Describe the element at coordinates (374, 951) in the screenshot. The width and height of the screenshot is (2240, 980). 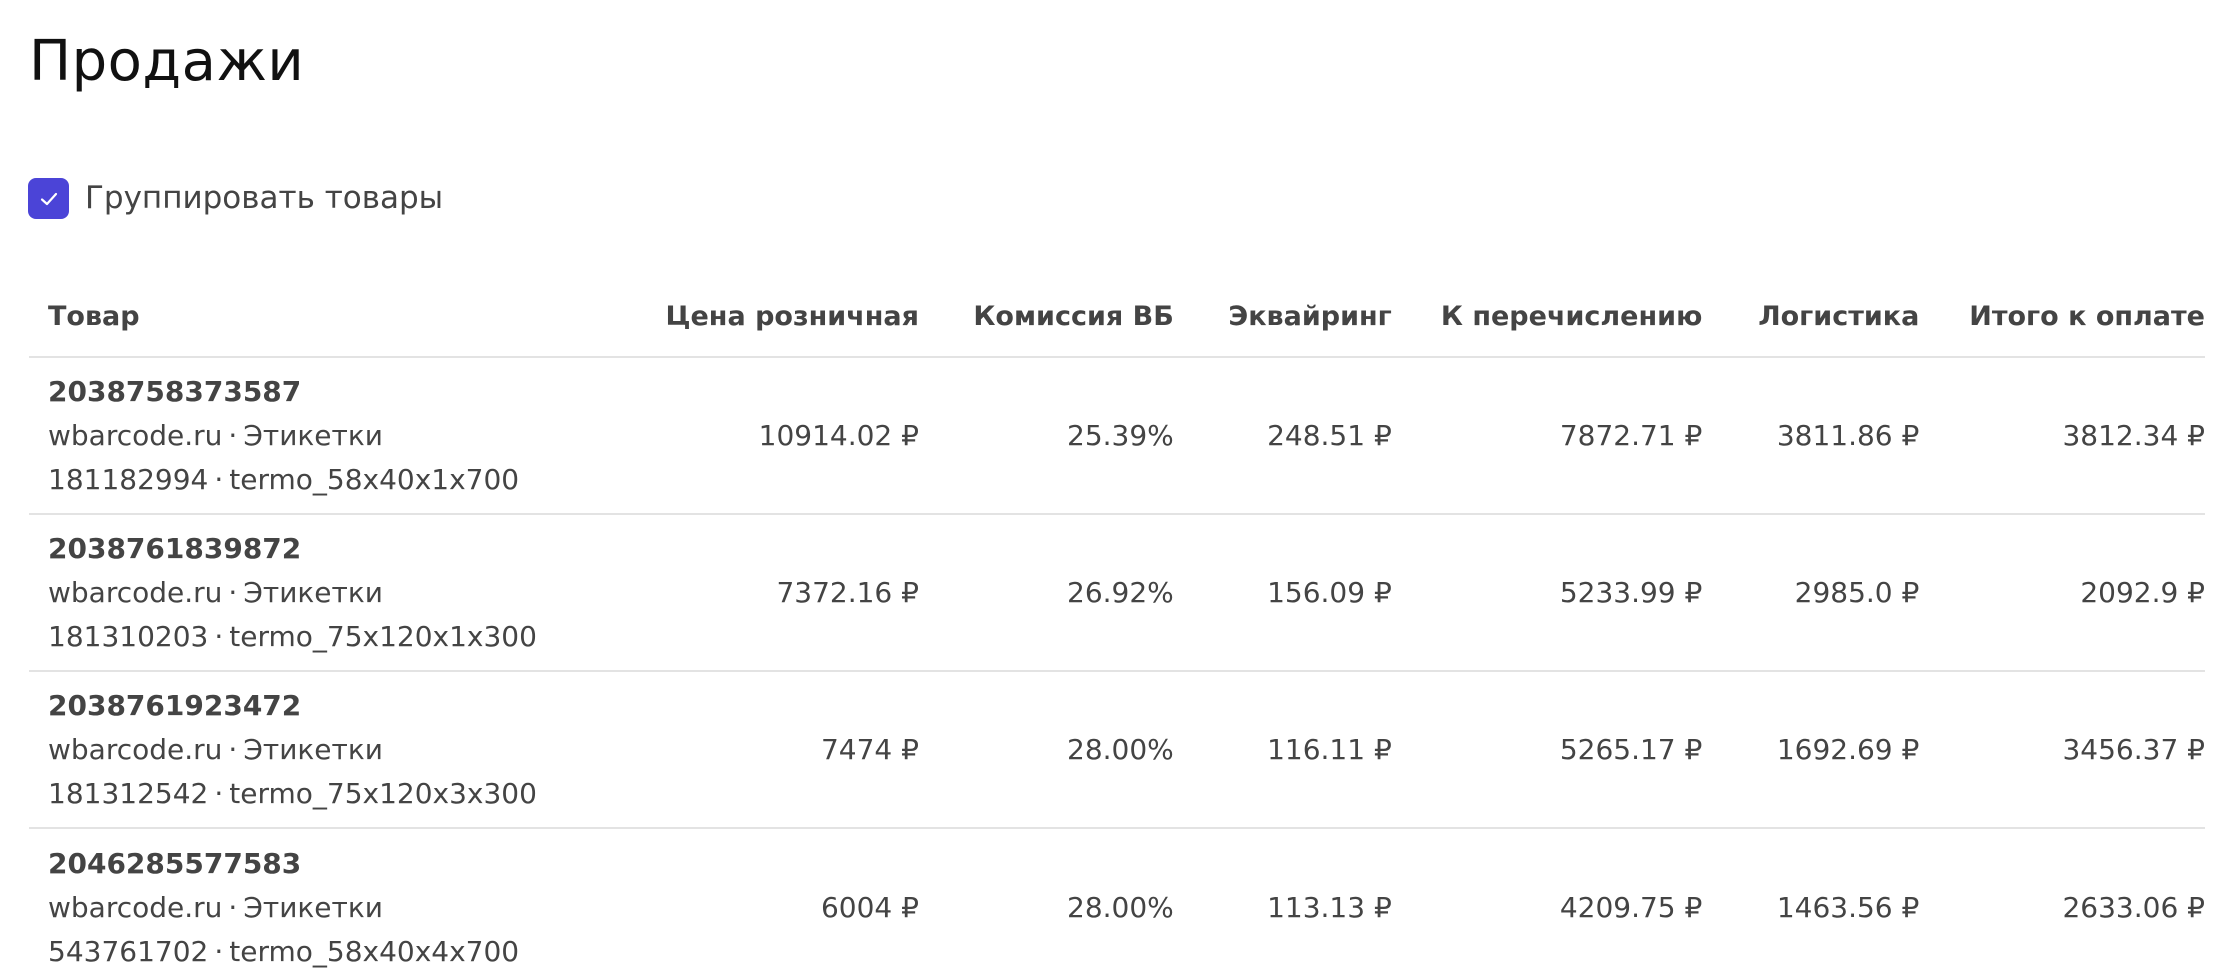
I see `product-variant: termo_58x40x4x700` at that location.